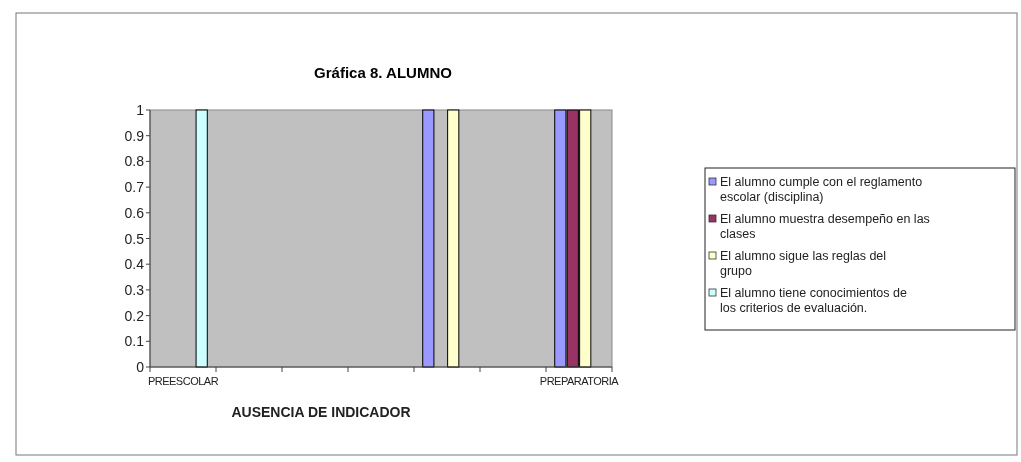 Image resolution: width=1021 pixels, height=462 pixels. Describe the element at coordinates (134, 264) in the screenshot. I see `y-tick-label: 0.4` at that location.